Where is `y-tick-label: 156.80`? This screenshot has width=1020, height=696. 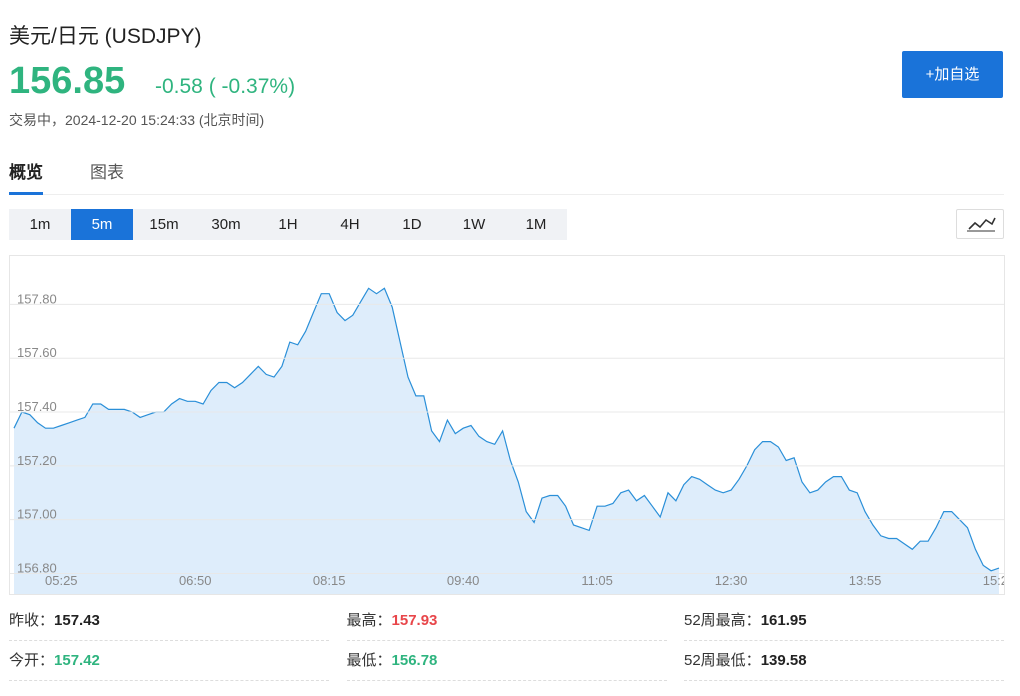 y-tick-label: 156.80 is located at coordinates (37, 567).